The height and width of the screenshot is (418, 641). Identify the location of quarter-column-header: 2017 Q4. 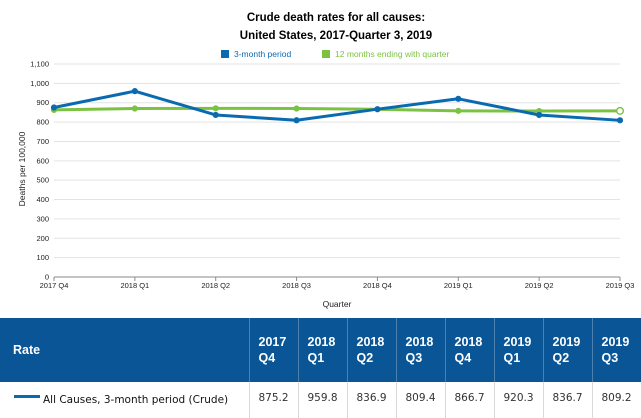
(274, 350).